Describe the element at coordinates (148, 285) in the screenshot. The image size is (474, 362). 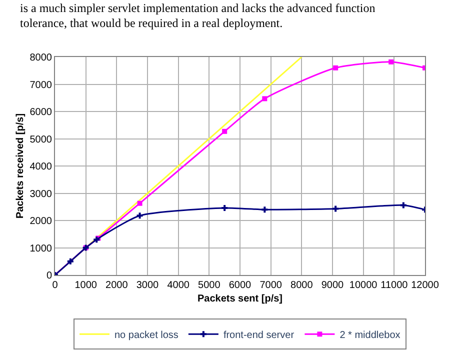
I see `x-tick-label: 3000` at that location.